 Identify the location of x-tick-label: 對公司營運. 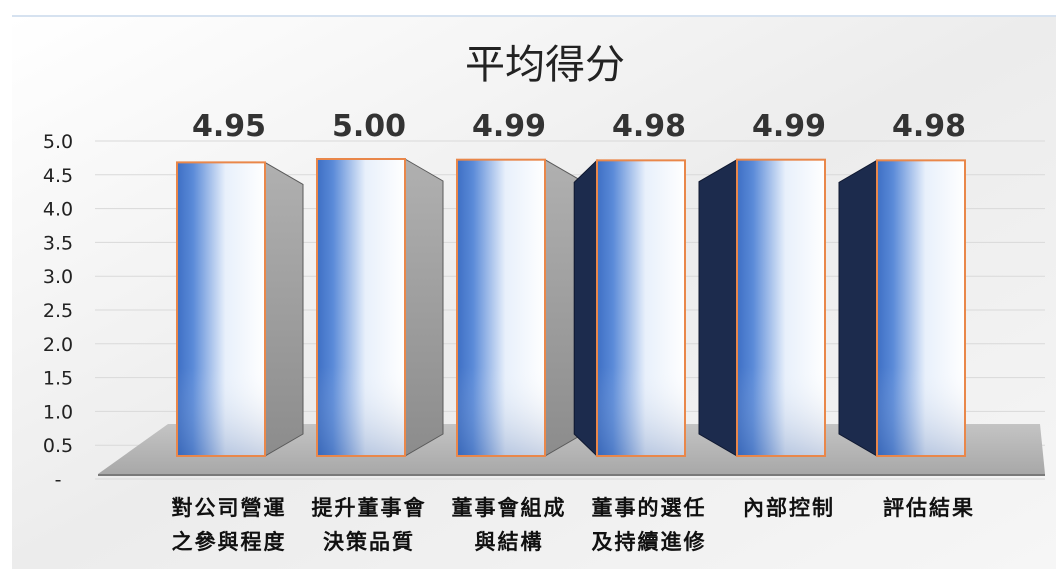
(229, 508).